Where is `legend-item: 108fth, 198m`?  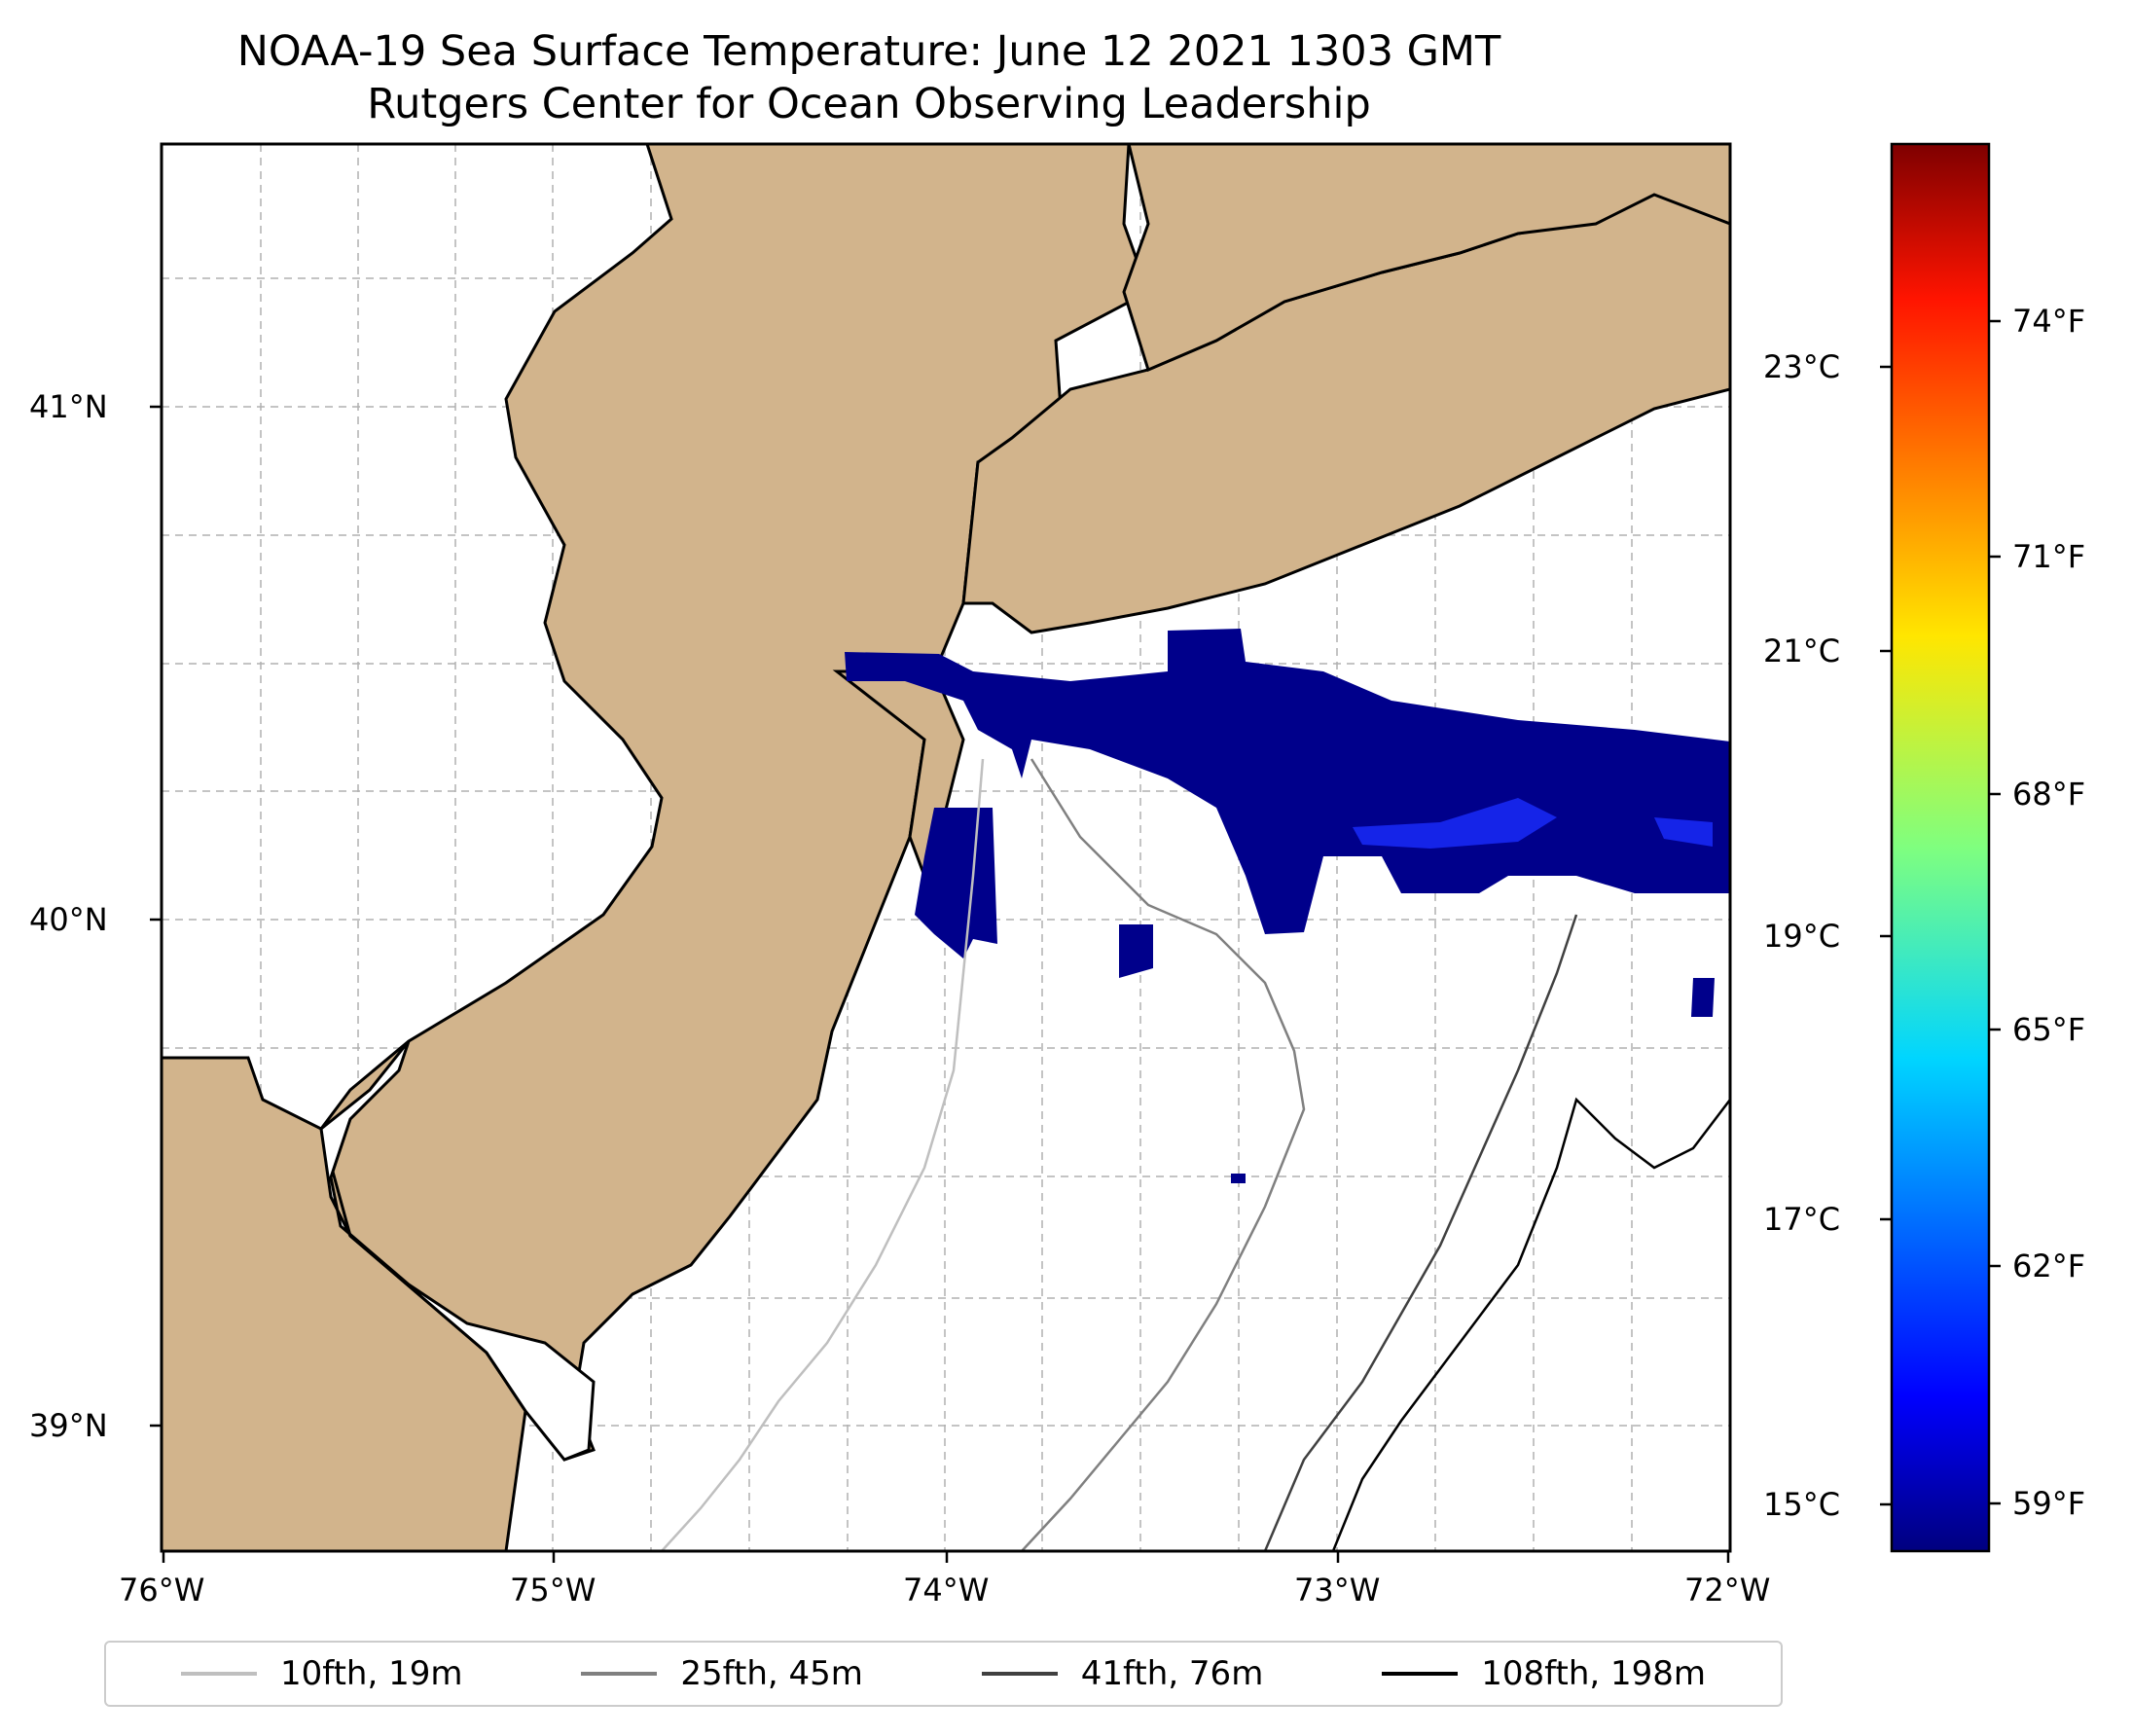
legend-item: 108fth, 198m is located at coordinates (1544, 1674).